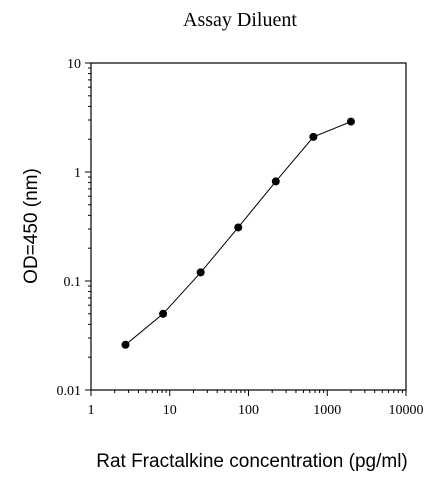 This screenshot has width=445, height=480. What do you see at coordinates (91, 410) in the screenshot?
I see `x-tick-label: 1` at bounding box center [91, 410].